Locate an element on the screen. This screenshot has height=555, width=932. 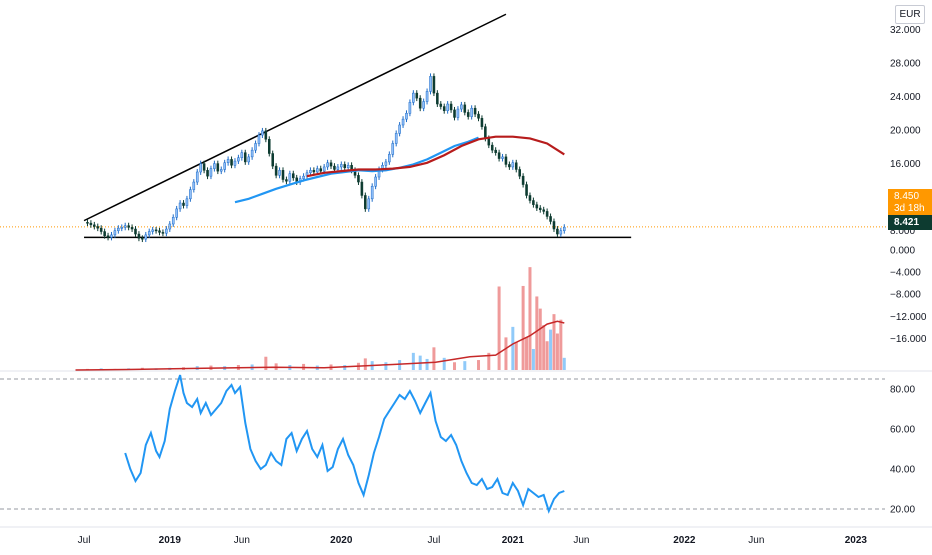
last-price-value: 8.450 is located at coordinates (907, 196).